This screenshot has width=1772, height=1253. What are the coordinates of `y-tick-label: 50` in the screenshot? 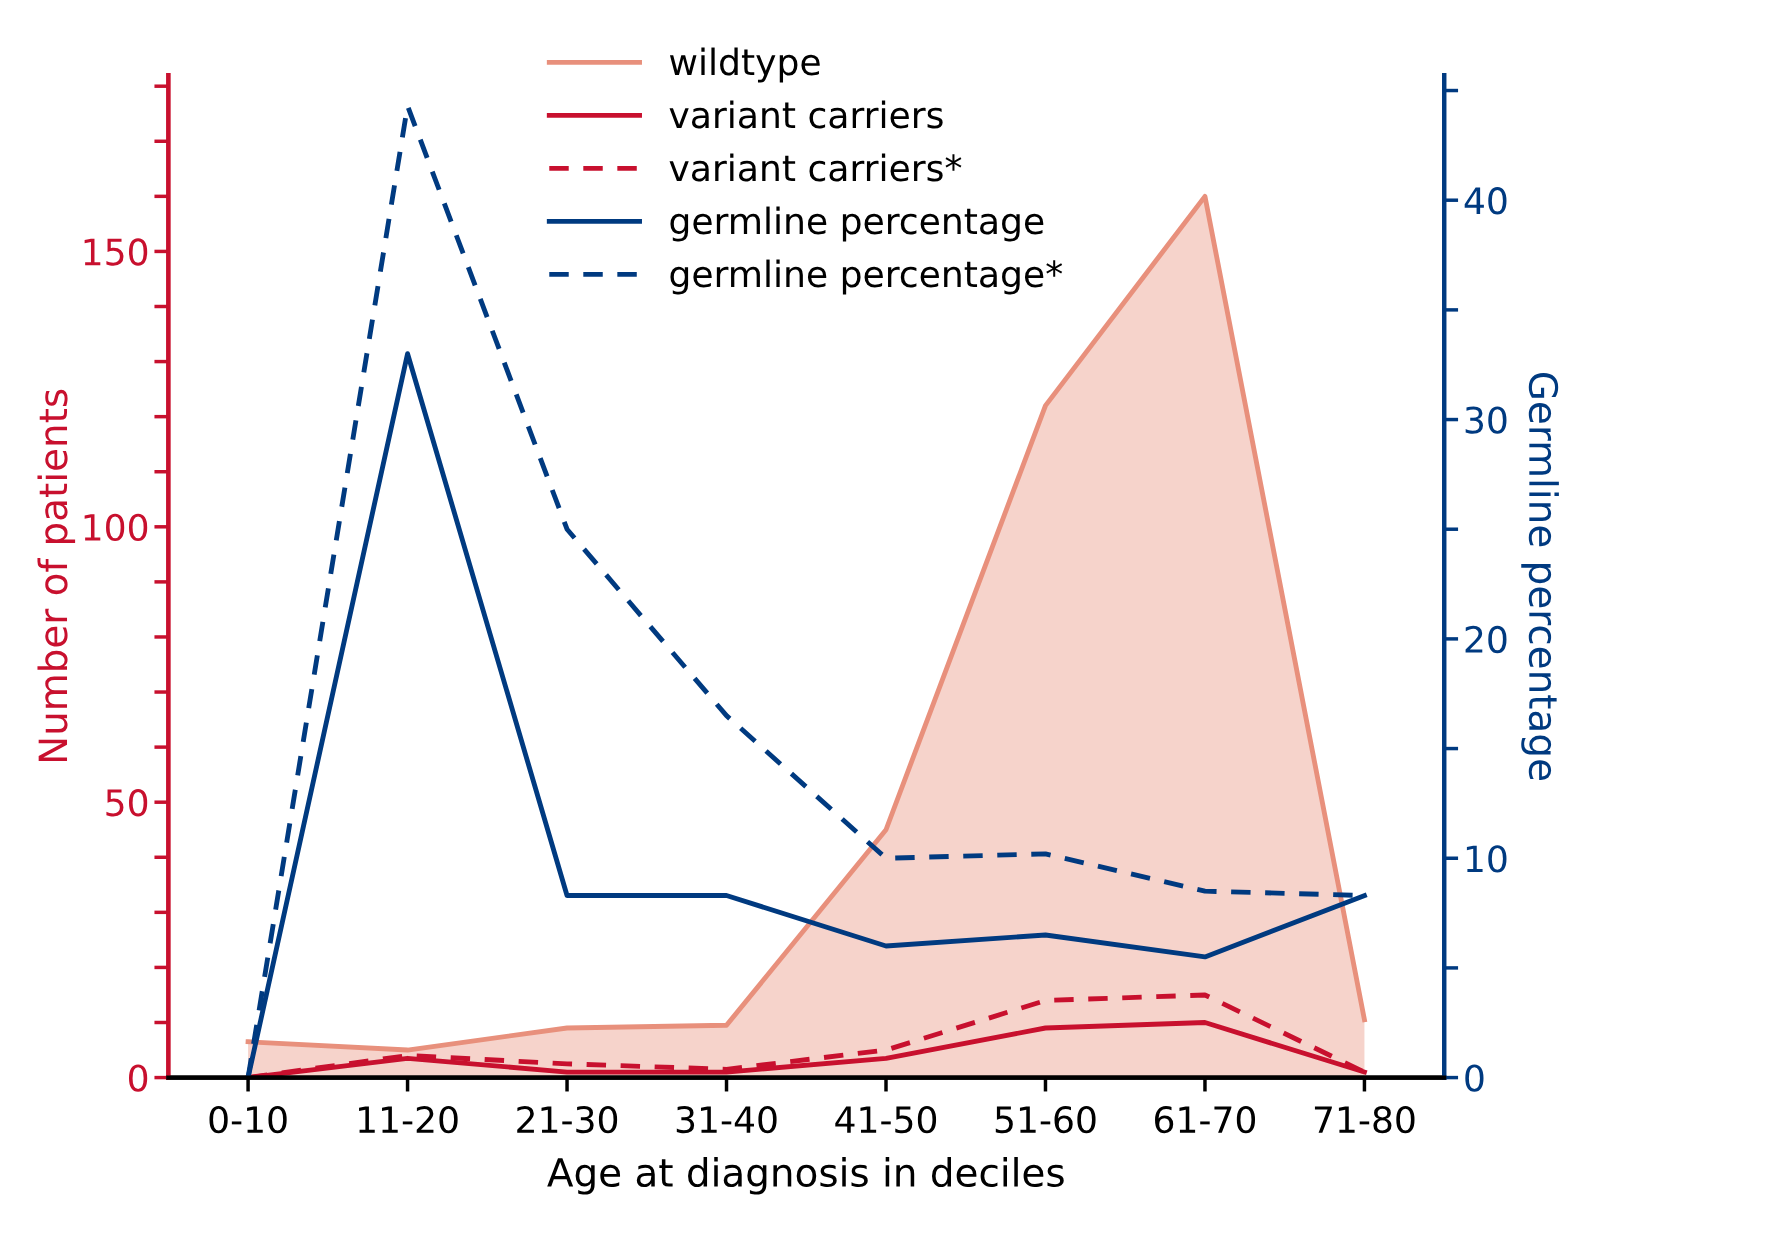 It's located at (127, 803).